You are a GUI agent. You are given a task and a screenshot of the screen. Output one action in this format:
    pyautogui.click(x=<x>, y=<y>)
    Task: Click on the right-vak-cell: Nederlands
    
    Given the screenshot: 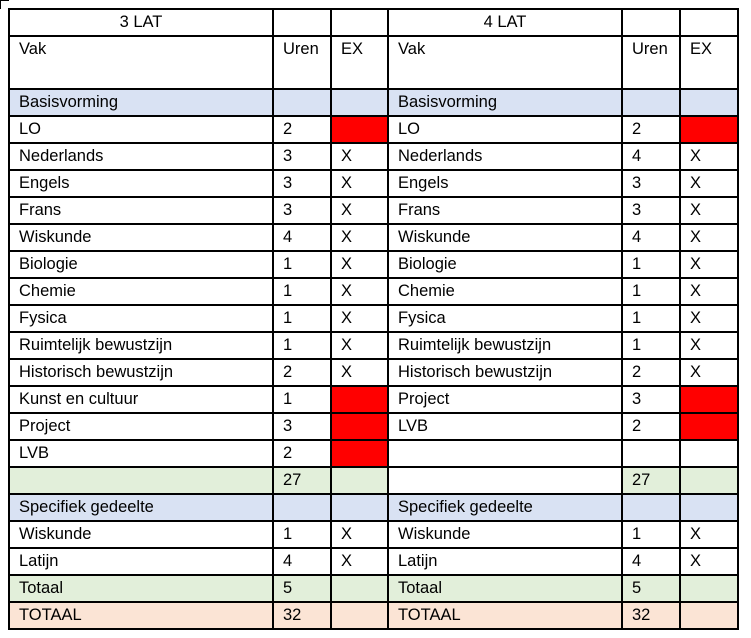 What is the action you would take?
    pyautogui.click(x=505, y=156)
    